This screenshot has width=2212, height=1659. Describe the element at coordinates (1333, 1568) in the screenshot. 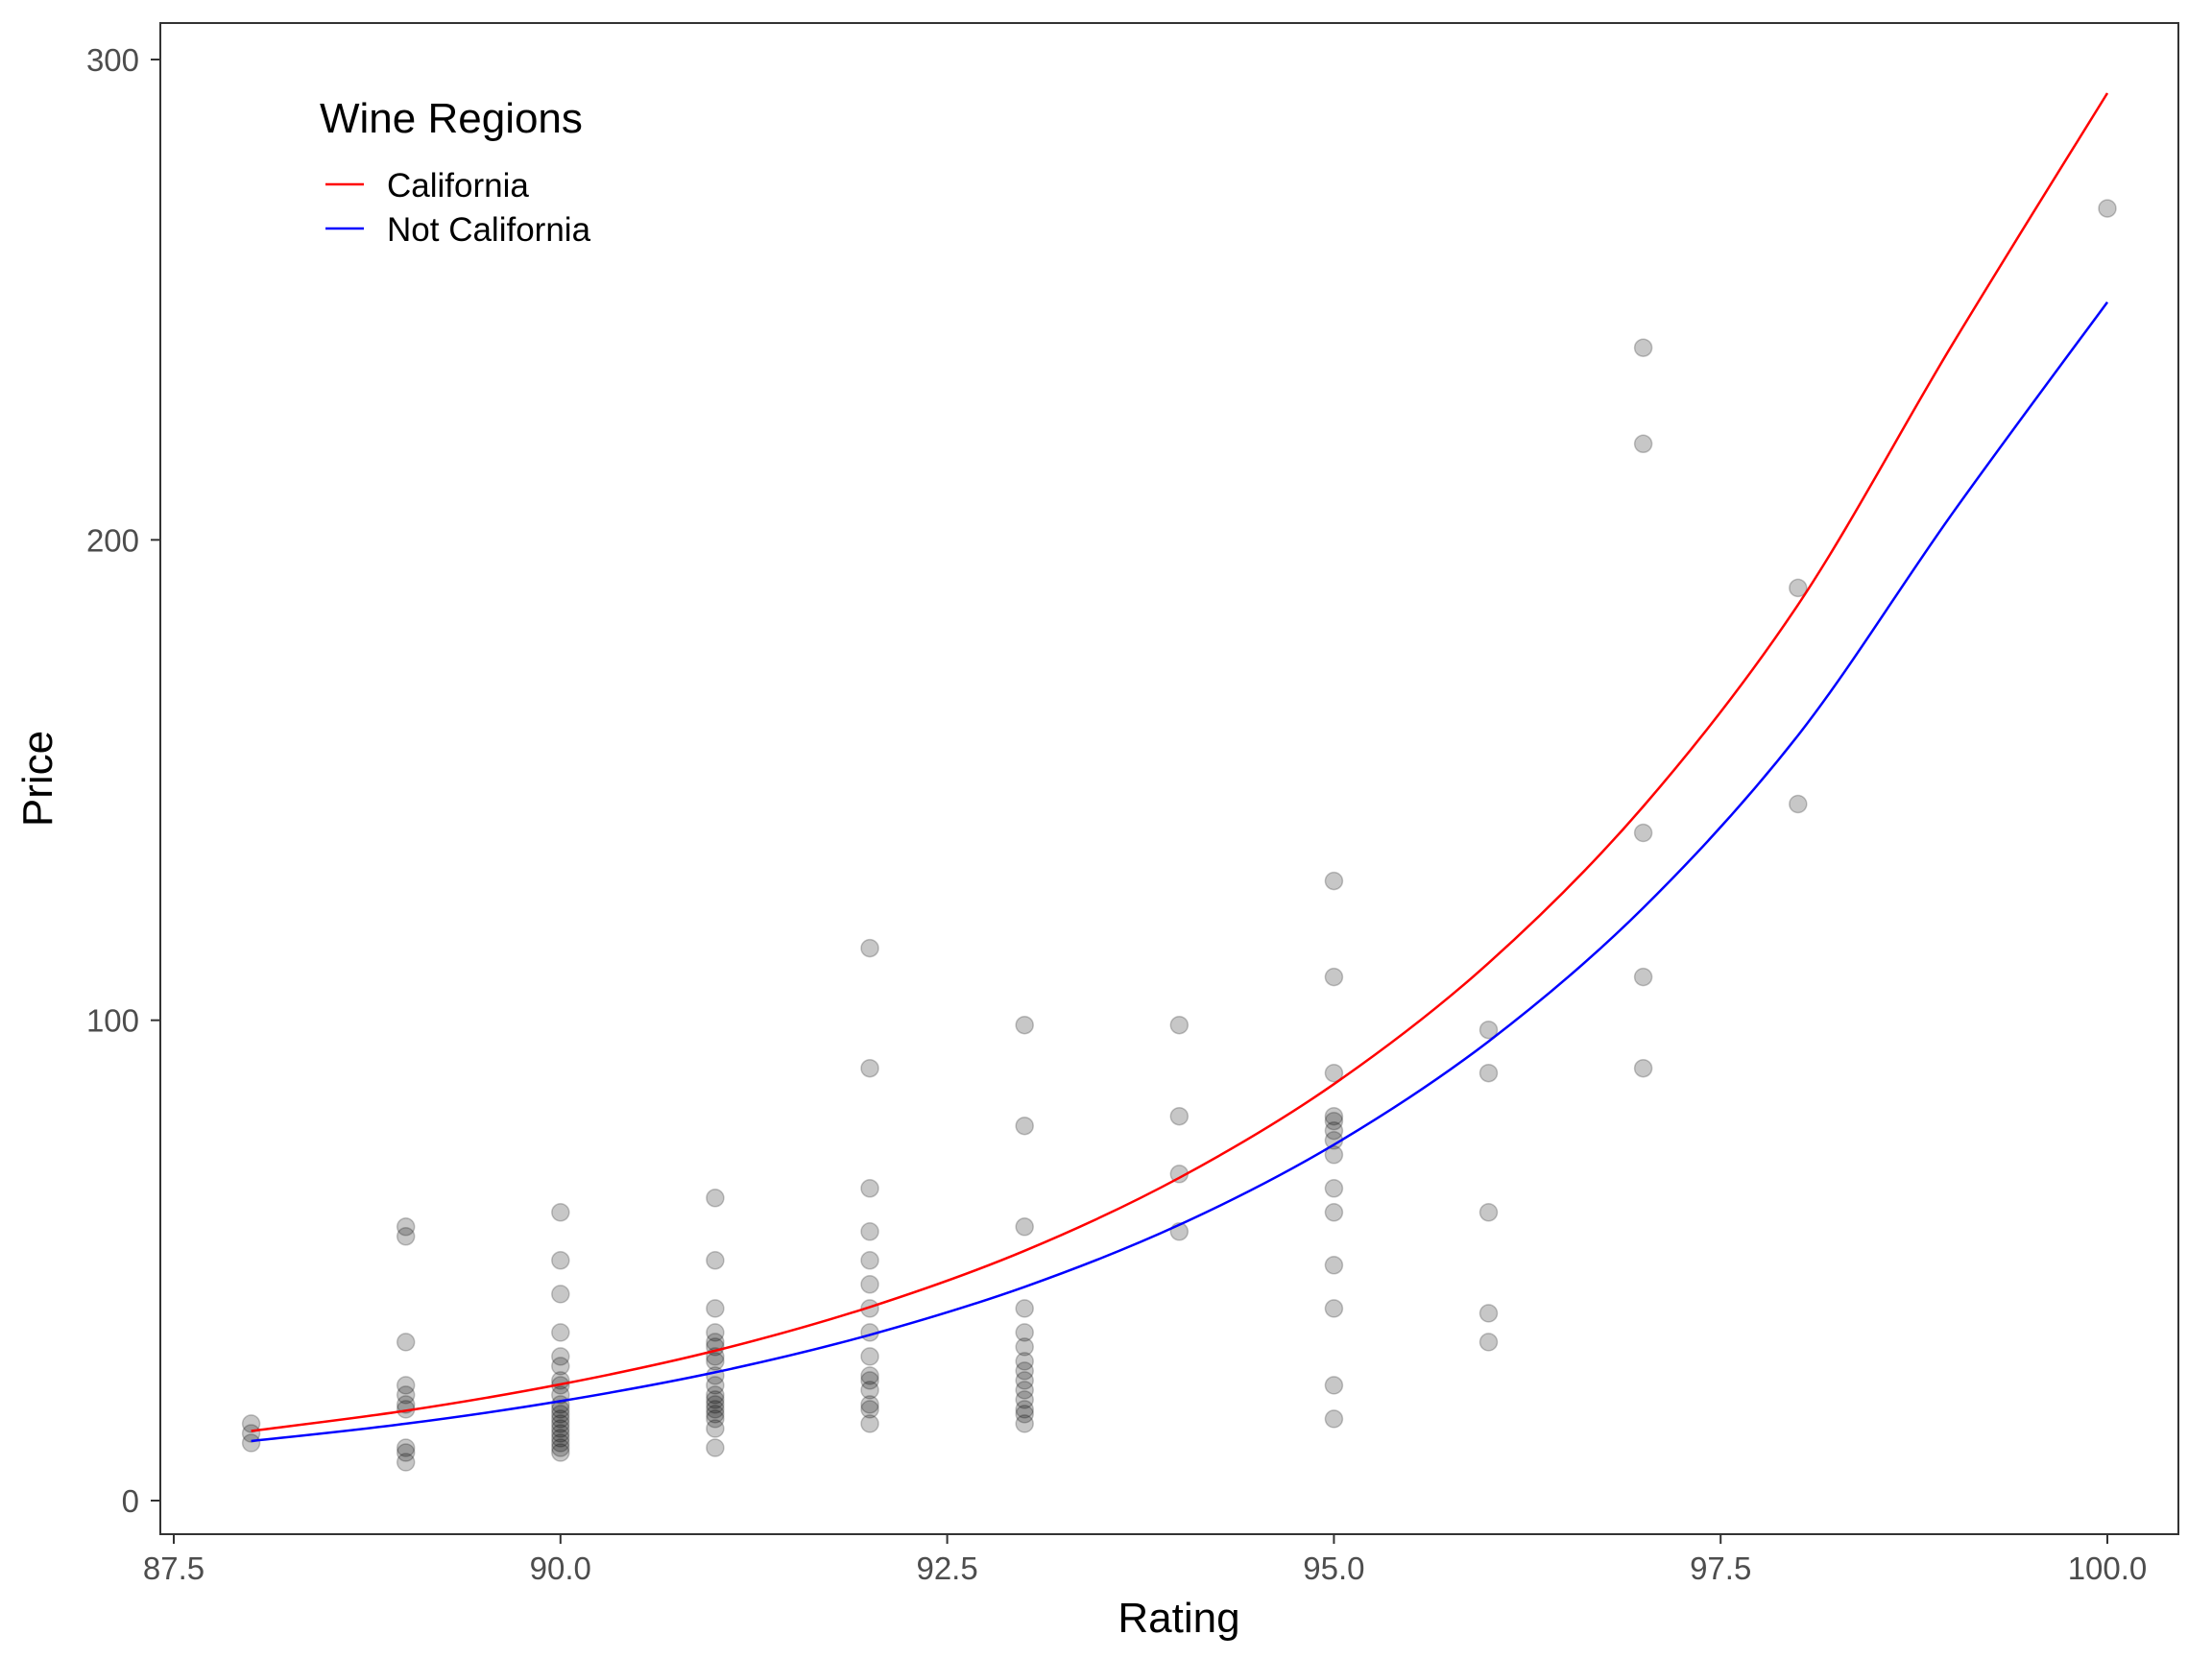

I see `x-tick-label: 95.0` at that location.